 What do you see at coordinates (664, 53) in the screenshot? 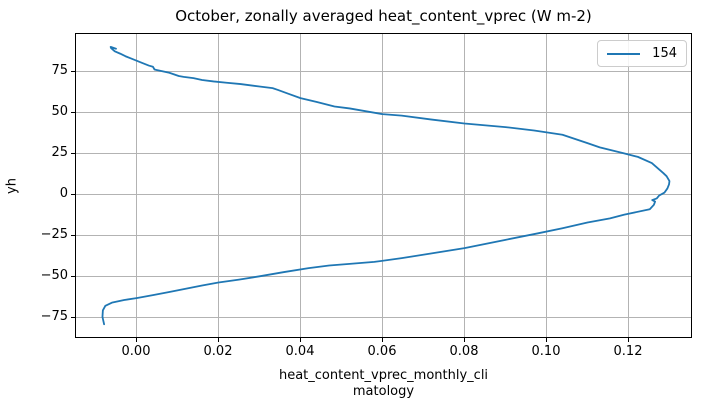
I see `legend-label: 154` at bounding box center [664, 53].